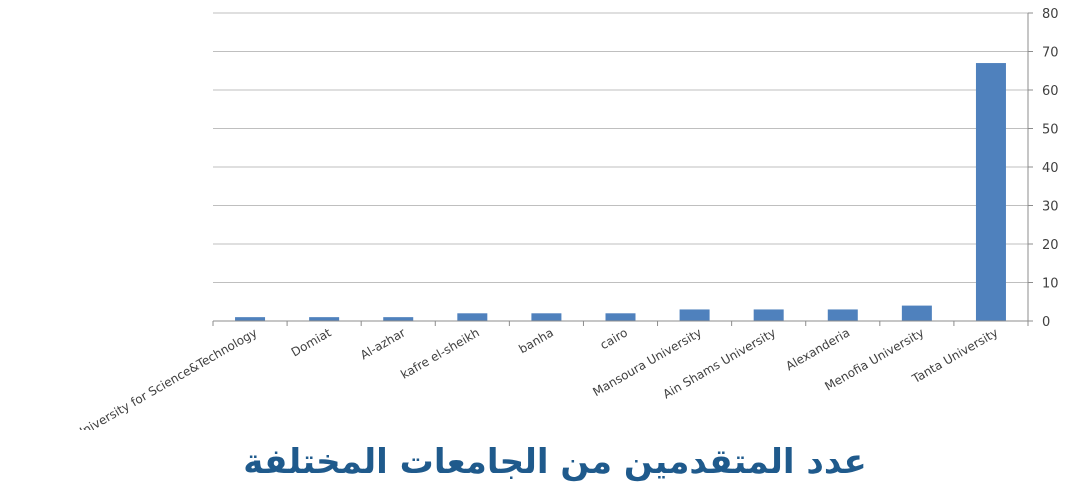 The height and width of the screenshot is (490, 1080). I want to click on x-tick-label: Misr University for Science&Technology, so click(154, 377).